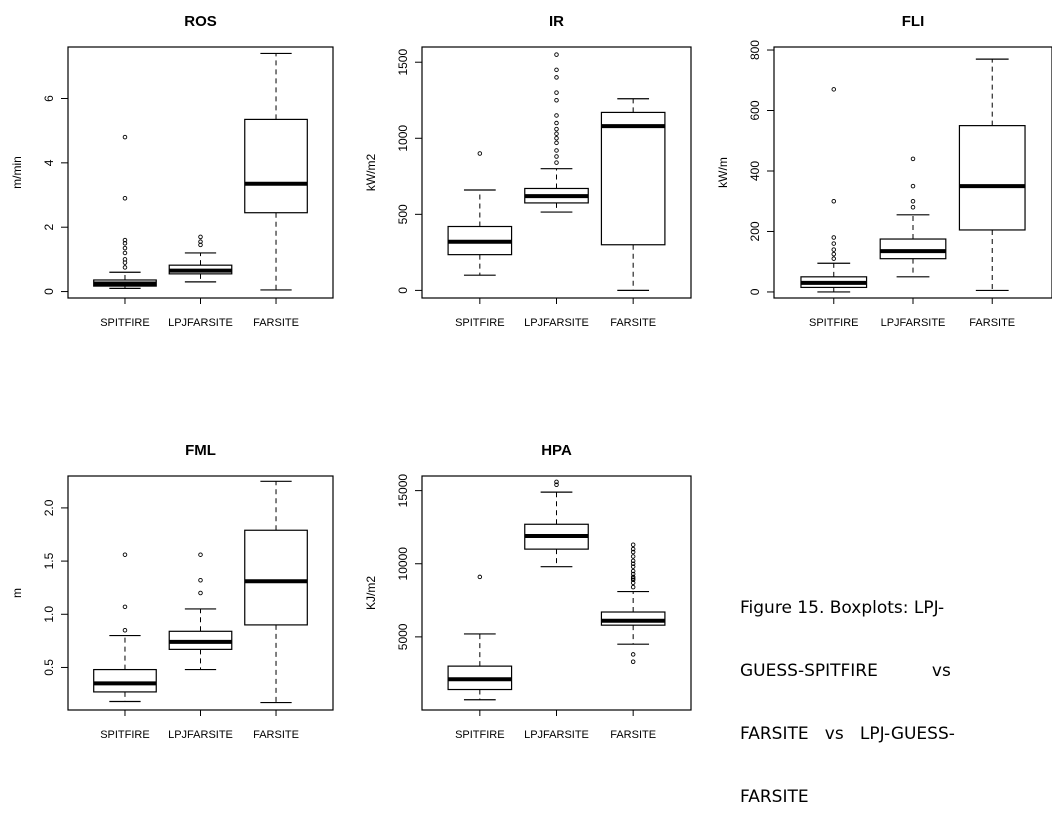 This screenshot has width=1052, height=829. Describe the element at coordinates (755, 110) in the screenshot. I see `y-tick-label: 600` at that location.